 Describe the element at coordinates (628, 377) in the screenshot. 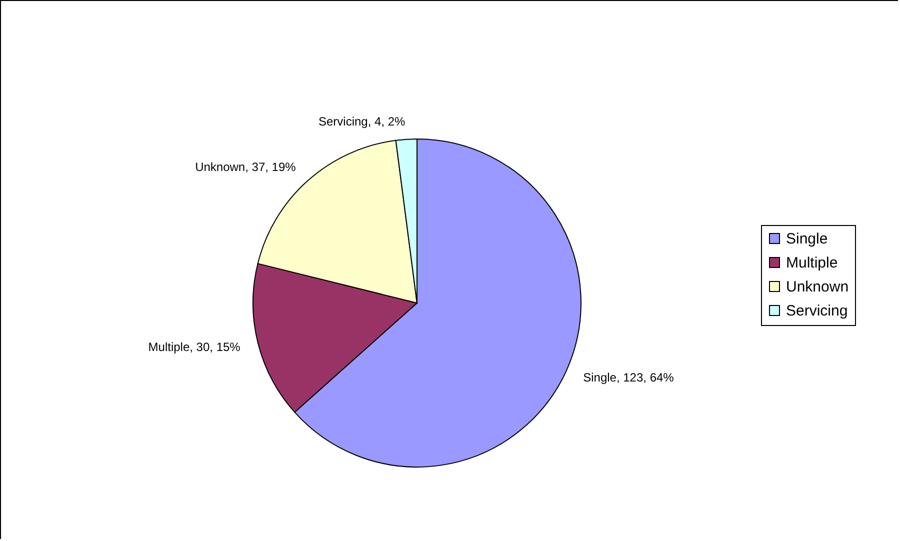

I see `data-label: Single, 123, 64%` at that location.